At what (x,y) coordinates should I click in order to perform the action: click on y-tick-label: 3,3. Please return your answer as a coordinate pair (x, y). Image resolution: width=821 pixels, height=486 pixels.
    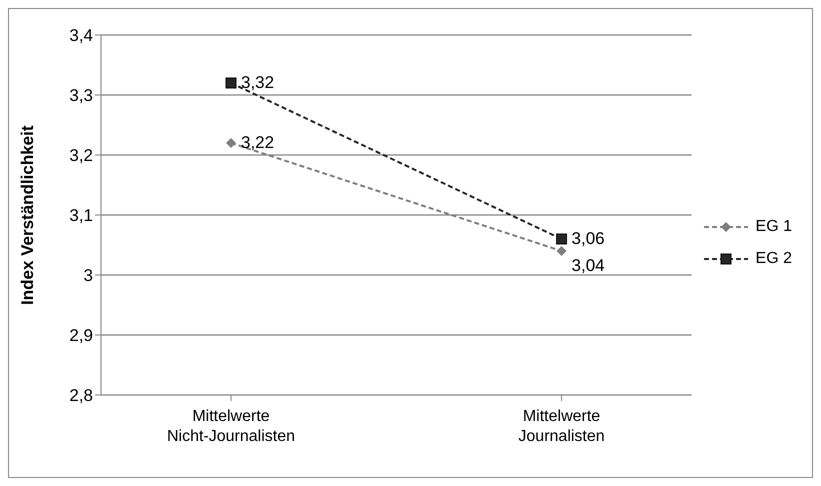
    Looking at the image, I should click on (81, 96).